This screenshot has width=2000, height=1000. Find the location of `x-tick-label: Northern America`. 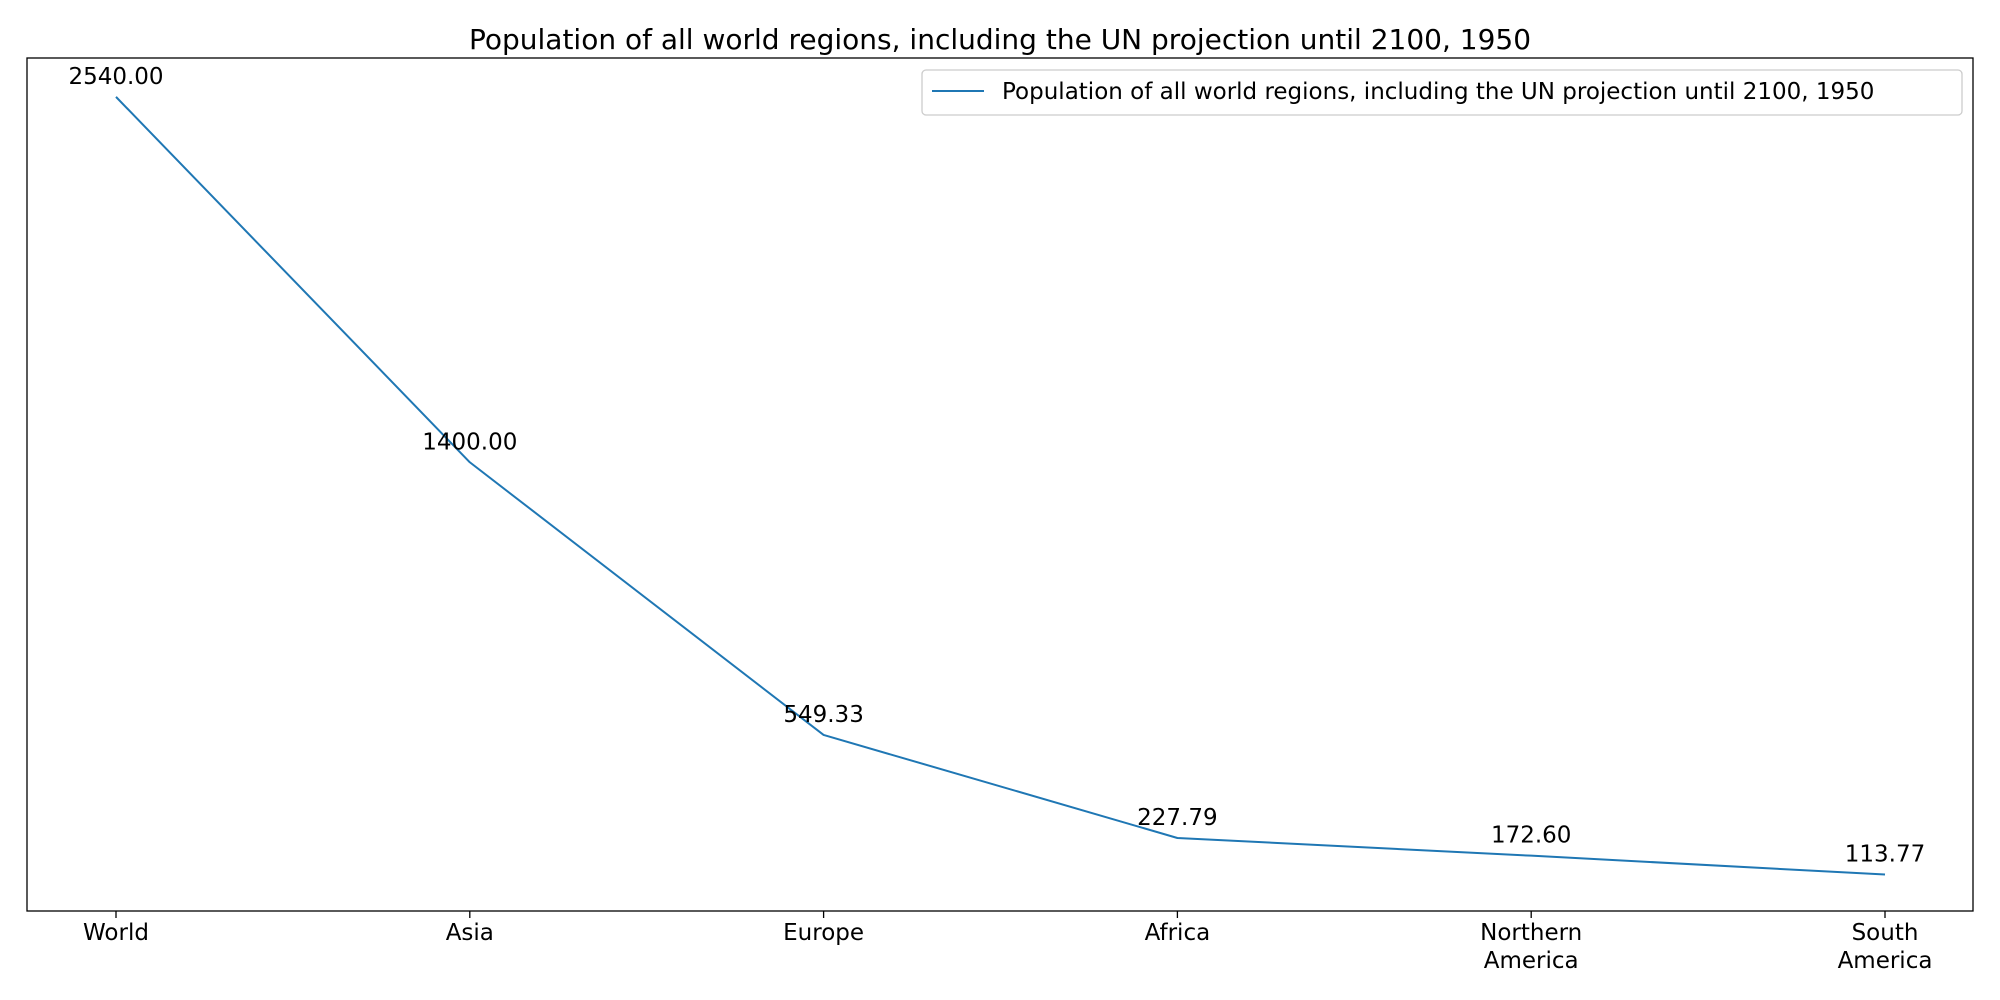

x-tick-label: Northern America is located at coordinates (1531, 947).